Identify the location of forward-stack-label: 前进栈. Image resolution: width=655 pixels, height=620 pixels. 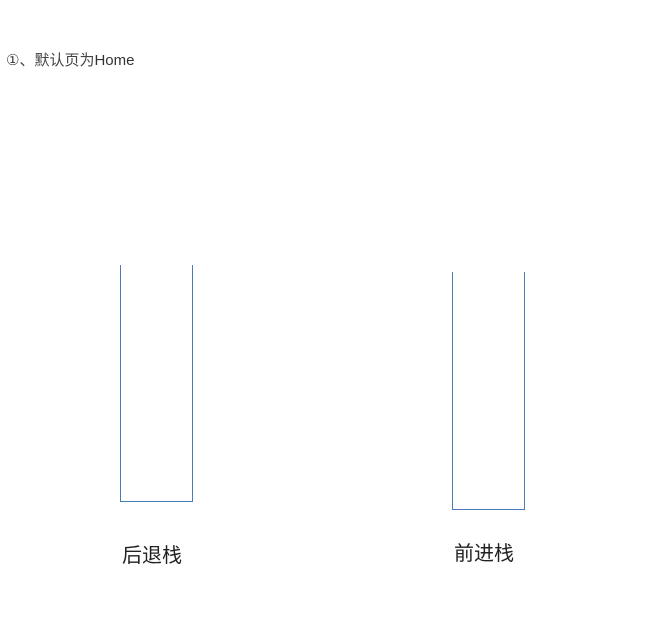
(484, 553).